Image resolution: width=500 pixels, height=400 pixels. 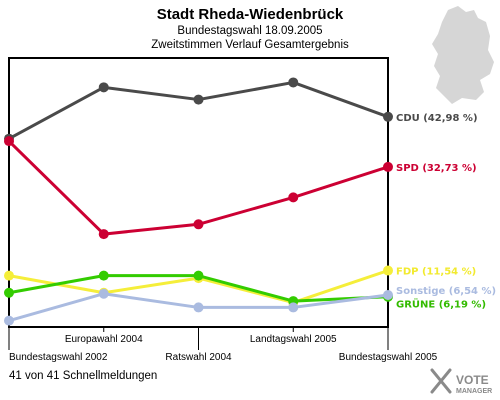 I want to click on vote-manager-logo: VOTE MANAGER, so click(x=461, y=381).